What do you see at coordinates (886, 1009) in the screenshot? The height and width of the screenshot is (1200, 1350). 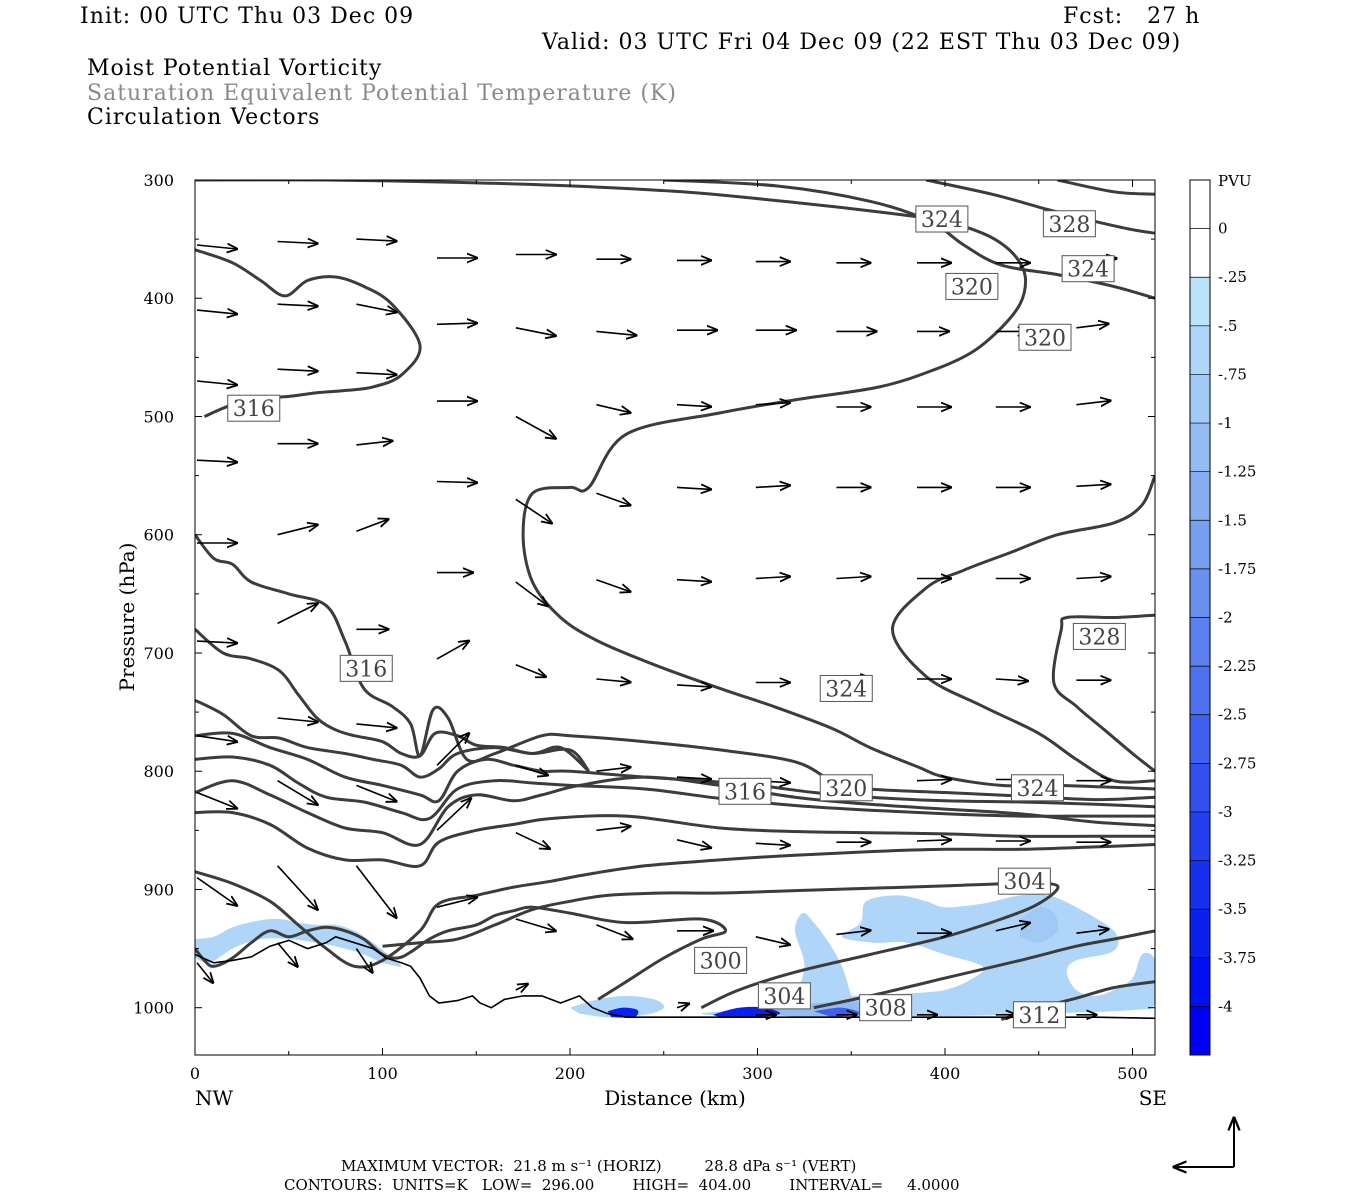 I see `svg-text: 308` at bounding box center [886, 1009].